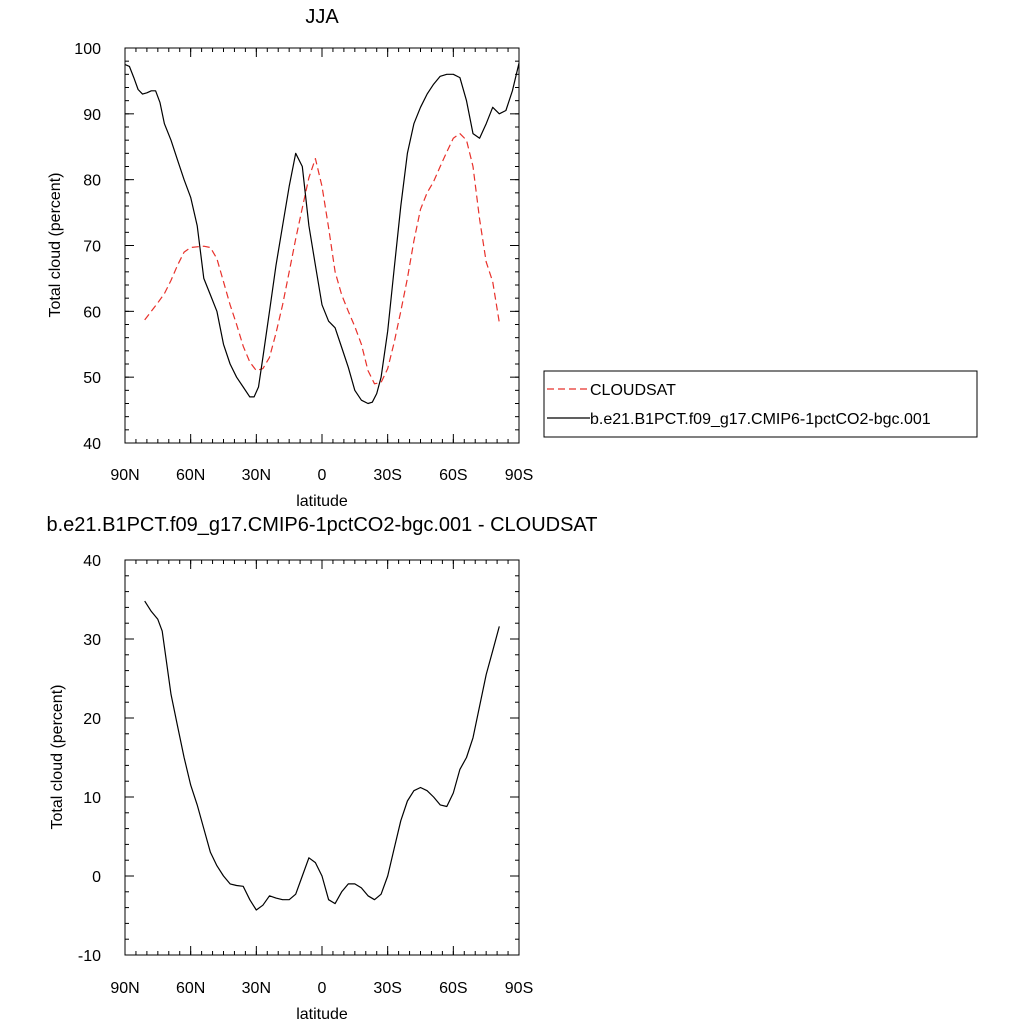 The height and width of the screenshot is (1024, 1024). What do you see at coordinates (92, 640) in the screenshot?
I see `y-tick-label: 30` at bounding box center [92, 640].